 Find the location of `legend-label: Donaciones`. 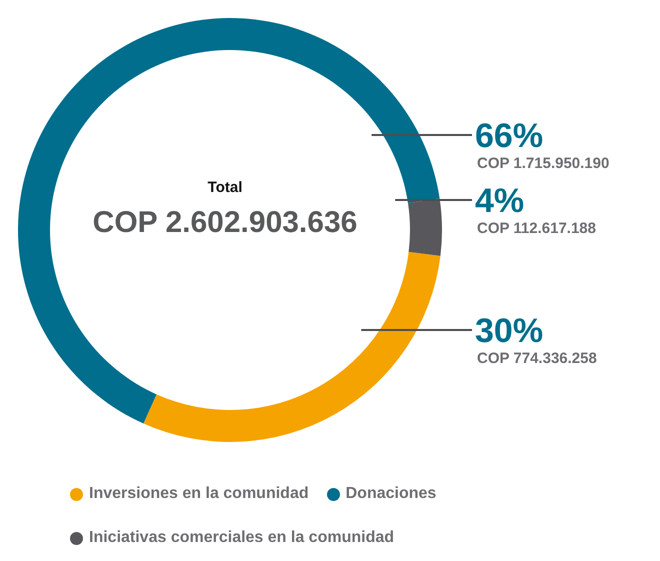

legend-label: Donaciones is located at coordinates (391, 494).